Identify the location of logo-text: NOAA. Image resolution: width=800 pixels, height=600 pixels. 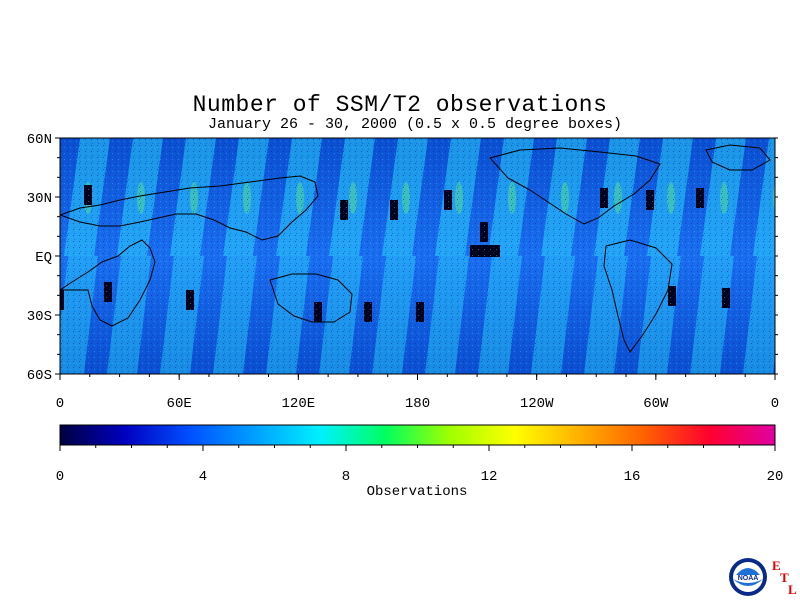
(748, 578).